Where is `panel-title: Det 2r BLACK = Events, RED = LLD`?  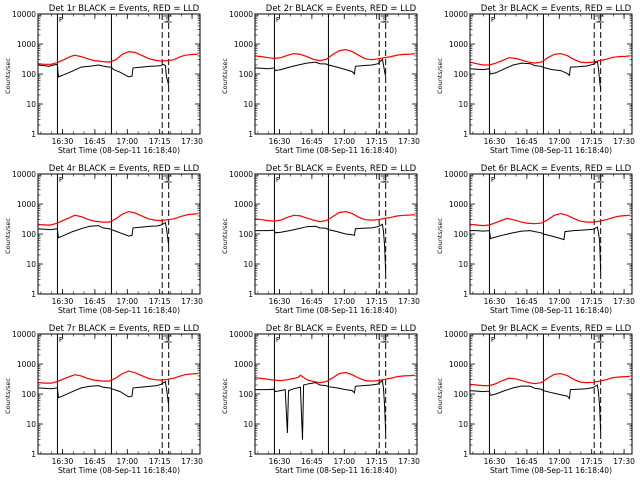 panel-title: Det 2r BLACK = Events, RED = LLD is located at coordinates (341, 9).